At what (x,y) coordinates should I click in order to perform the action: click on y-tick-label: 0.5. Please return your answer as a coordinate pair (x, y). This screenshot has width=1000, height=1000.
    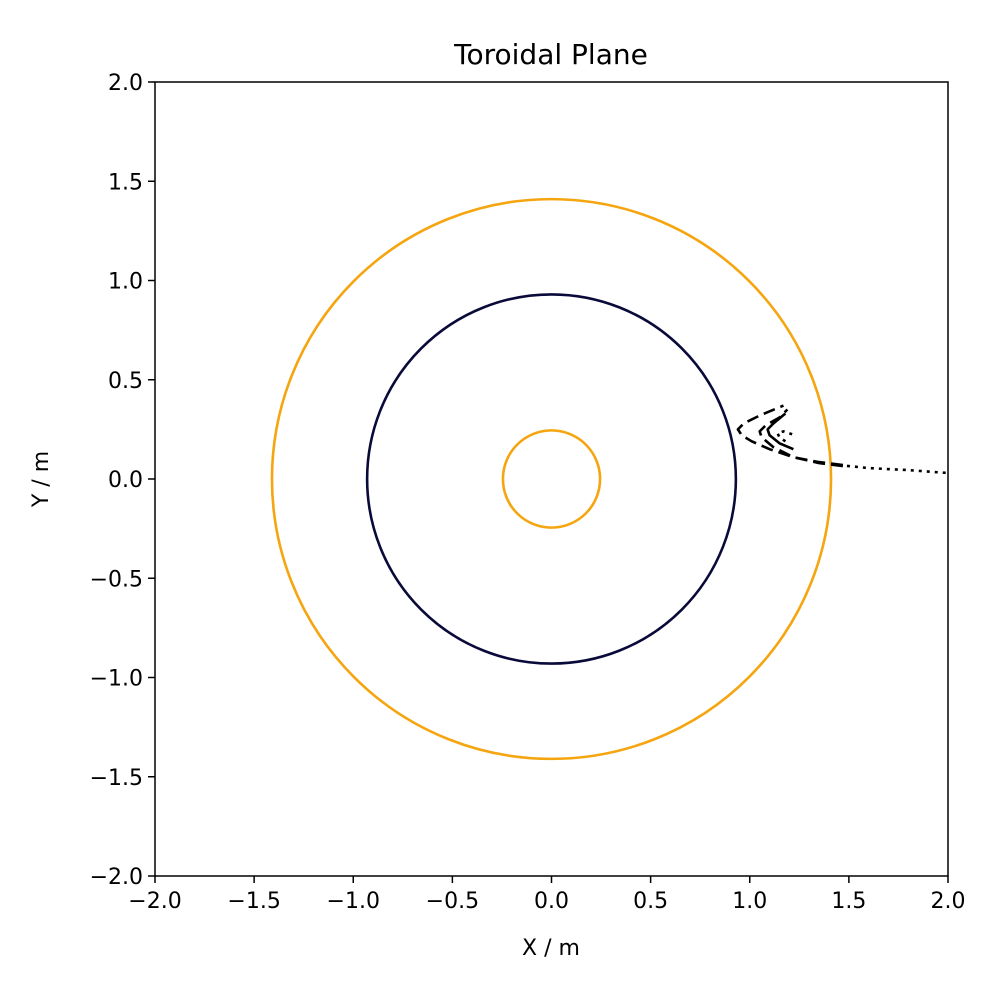
    Looking at the image, I should click on (125, 381).